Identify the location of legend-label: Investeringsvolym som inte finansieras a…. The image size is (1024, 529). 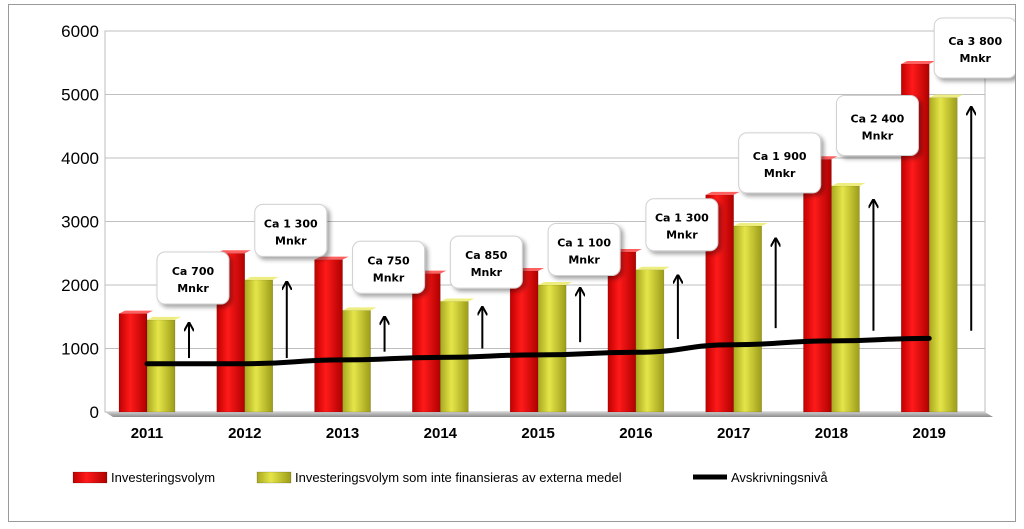
(458, 477).